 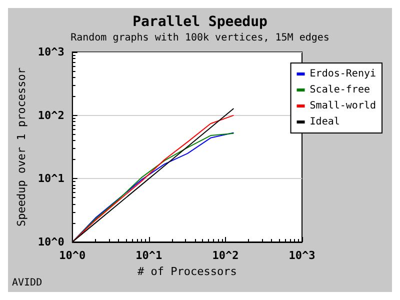 What do you see at coordinates (225, 255) in the screenshot?
I see `x-tick-label: 10^2` at bounding box center [225, 255].